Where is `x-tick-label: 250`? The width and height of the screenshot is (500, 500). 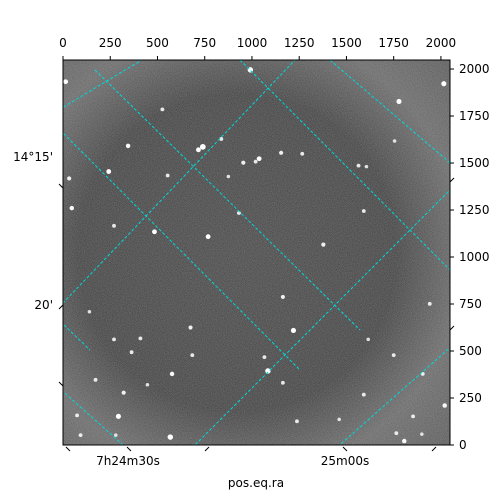 x-tick-label: 250 is located at coordinates (110, 43).